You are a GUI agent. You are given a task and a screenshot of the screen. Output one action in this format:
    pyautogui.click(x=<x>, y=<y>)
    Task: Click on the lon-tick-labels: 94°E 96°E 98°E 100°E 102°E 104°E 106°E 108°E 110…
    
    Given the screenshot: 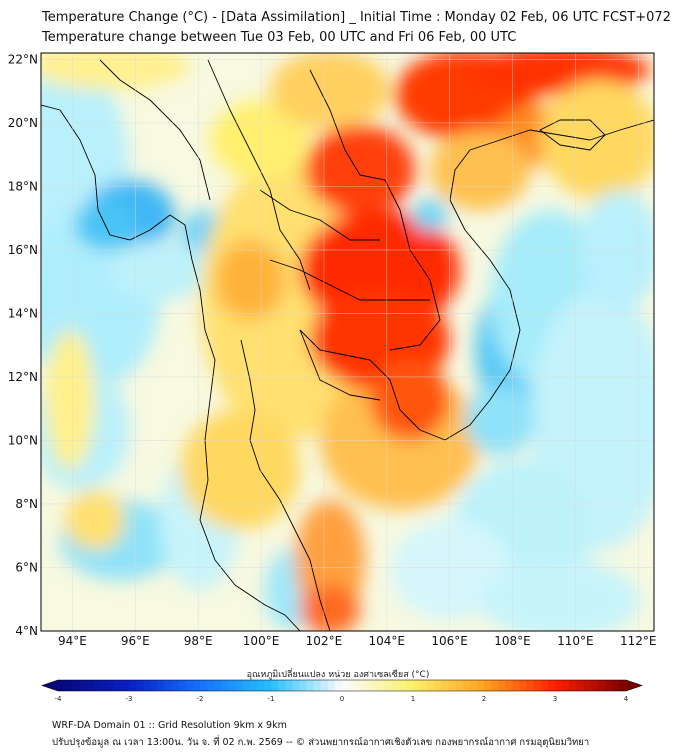 What is the action you would take?
    pyautogui.click(x=357, y=641)
    